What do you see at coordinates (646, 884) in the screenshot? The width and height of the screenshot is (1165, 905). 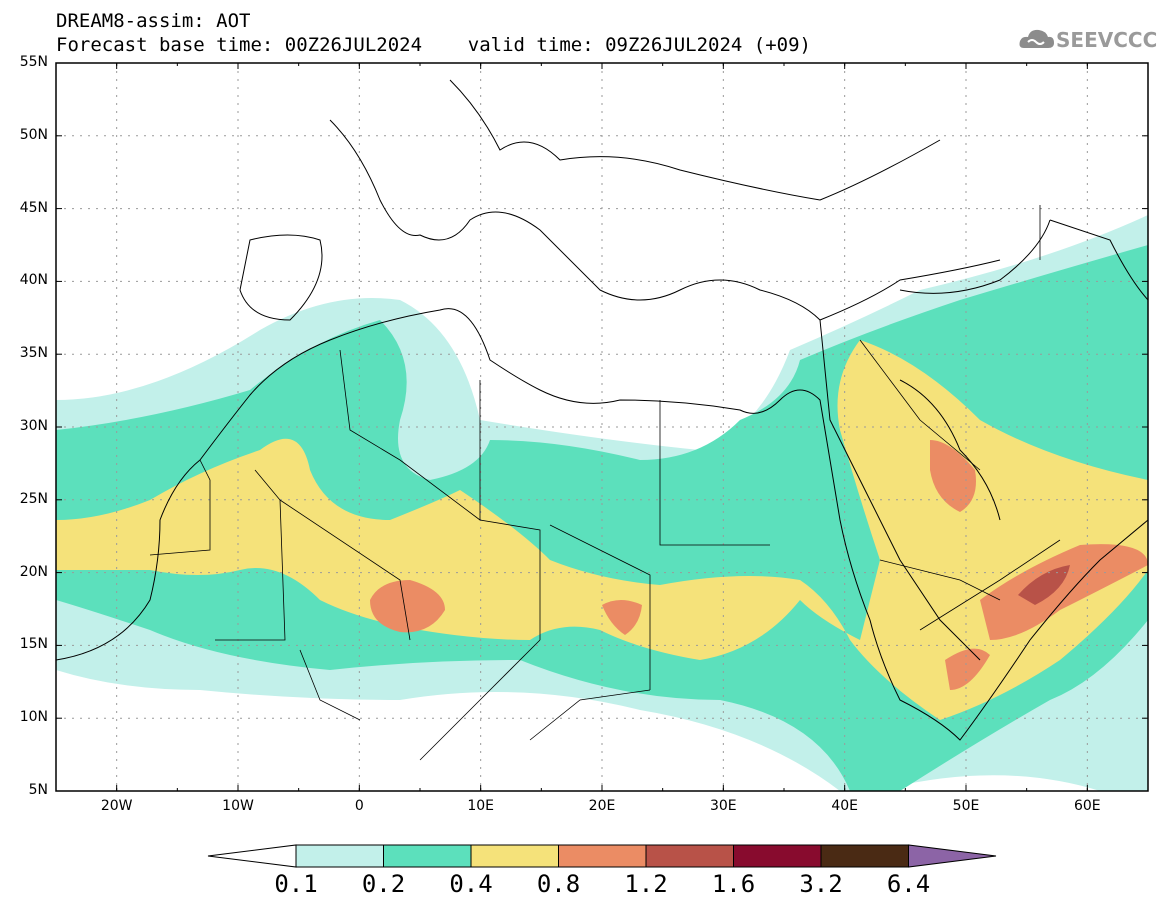 I see `colorbar-label: 1.2` at bounding box center [646, 884].